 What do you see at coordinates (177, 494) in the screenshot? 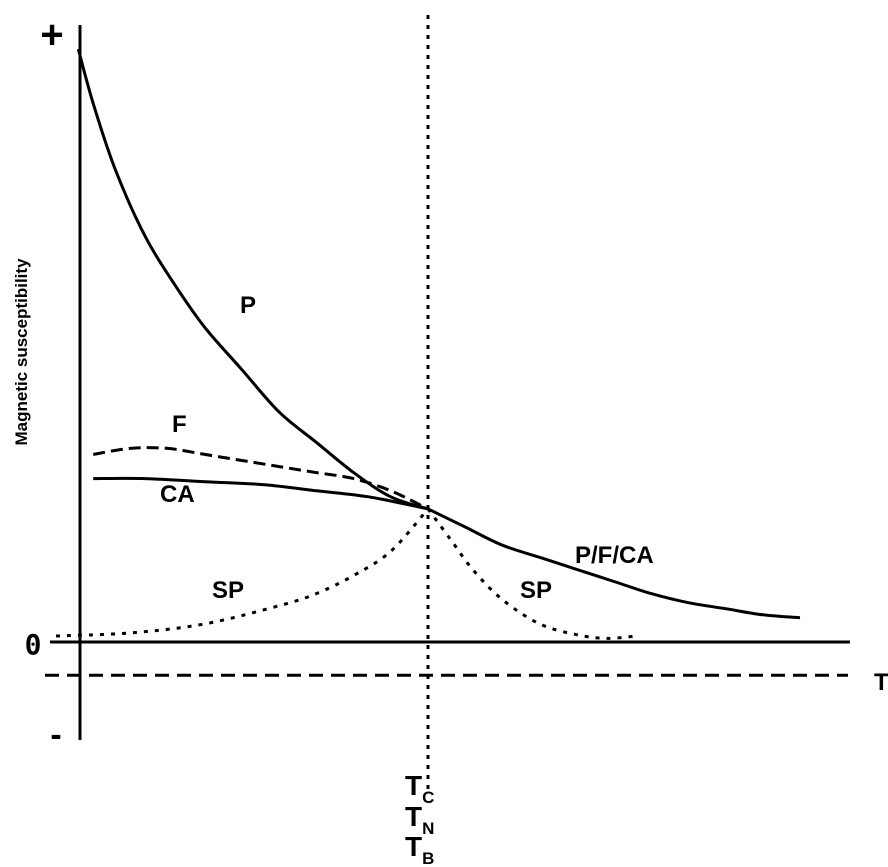
I see `curve-label-ca: CA` at bounding box center [177, 494].